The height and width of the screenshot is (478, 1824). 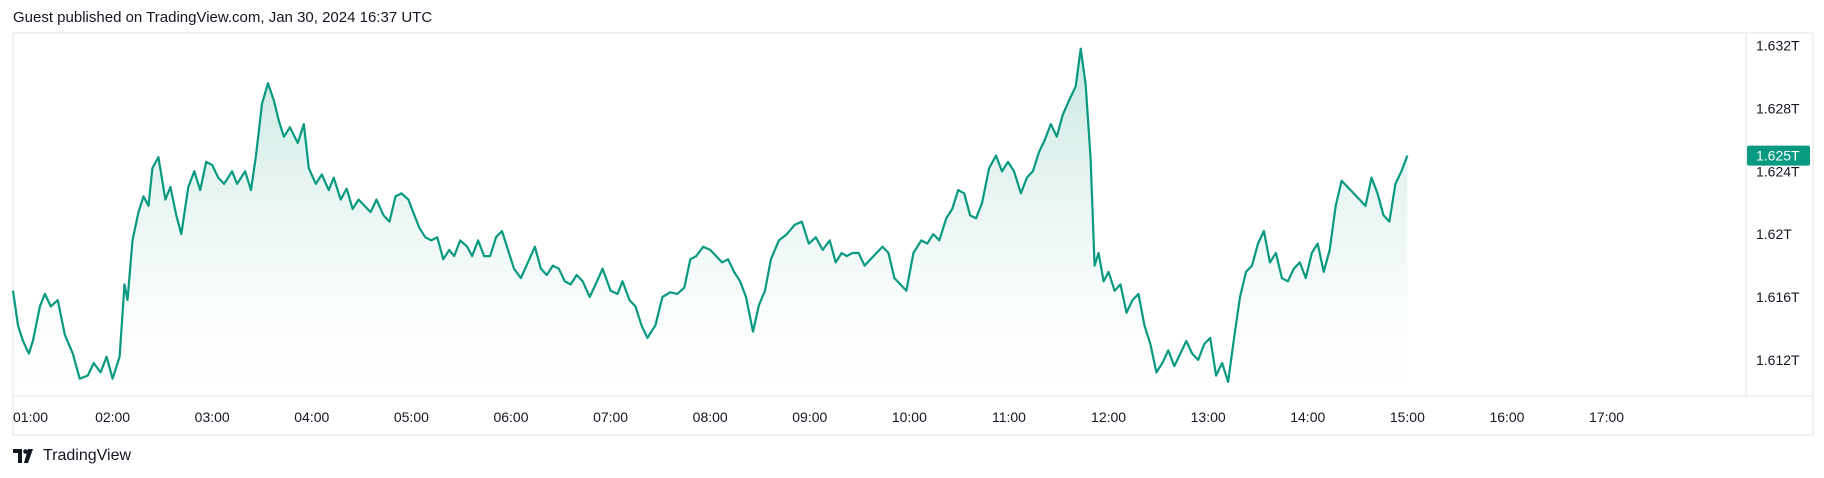 What do you see at coordinates (510, 417) in the screenshot?
I see `time-tick-label: 06:00` at bounding box center [510, 417].